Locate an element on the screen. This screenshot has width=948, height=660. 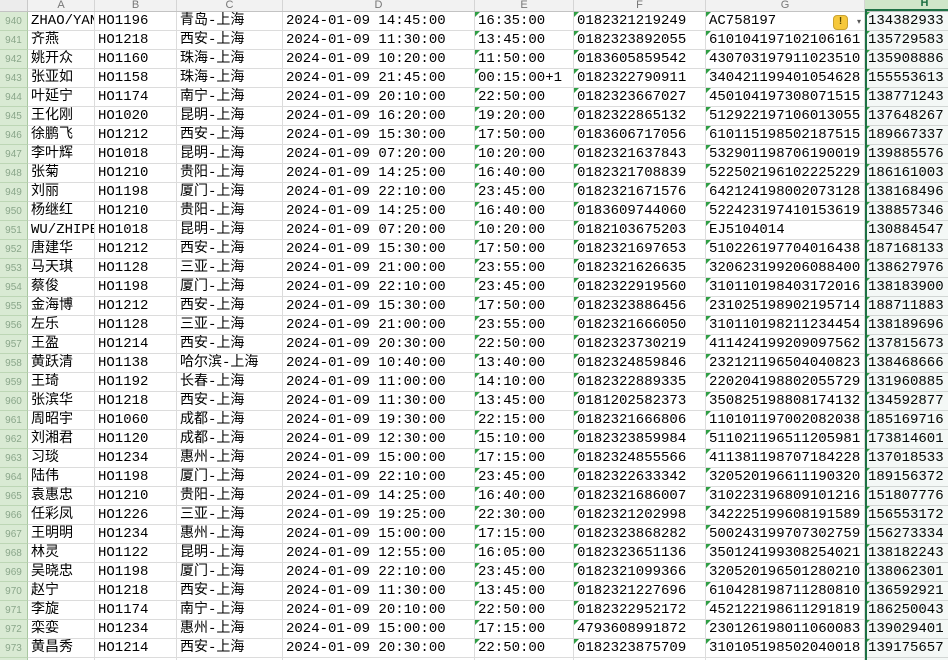
cell-route: 昆明-上海 is located at coordinates (230, 553).